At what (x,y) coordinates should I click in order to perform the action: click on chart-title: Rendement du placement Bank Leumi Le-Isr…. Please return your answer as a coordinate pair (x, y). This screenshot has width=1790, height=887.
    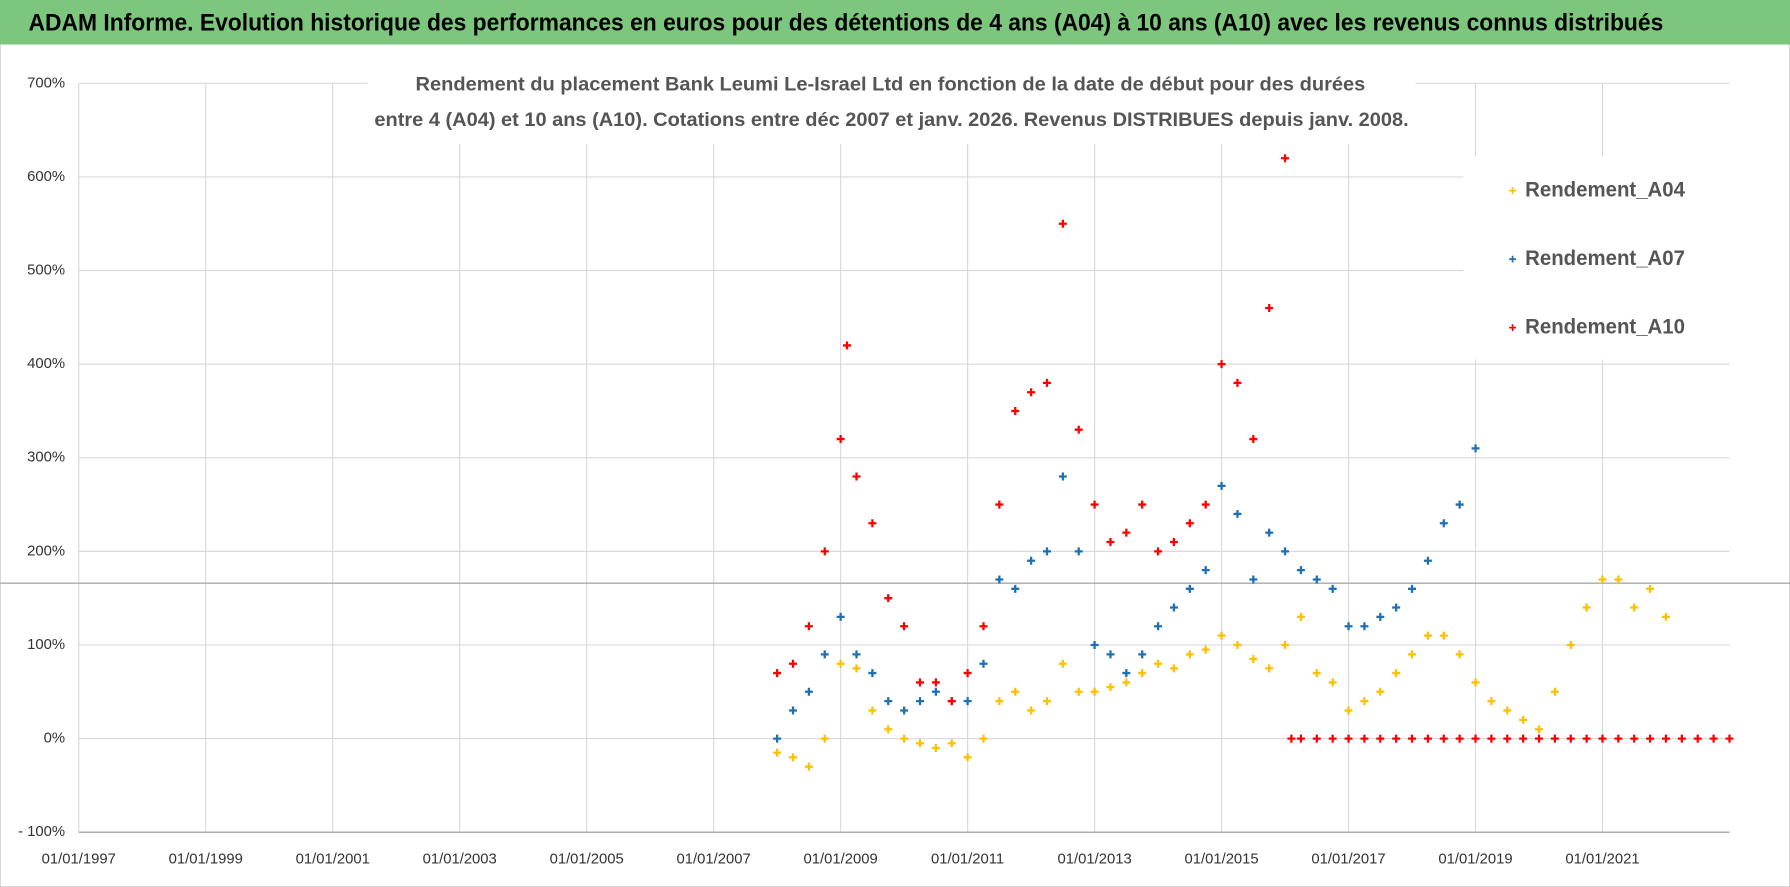
    Looking at the image, I should click on (891, 85).